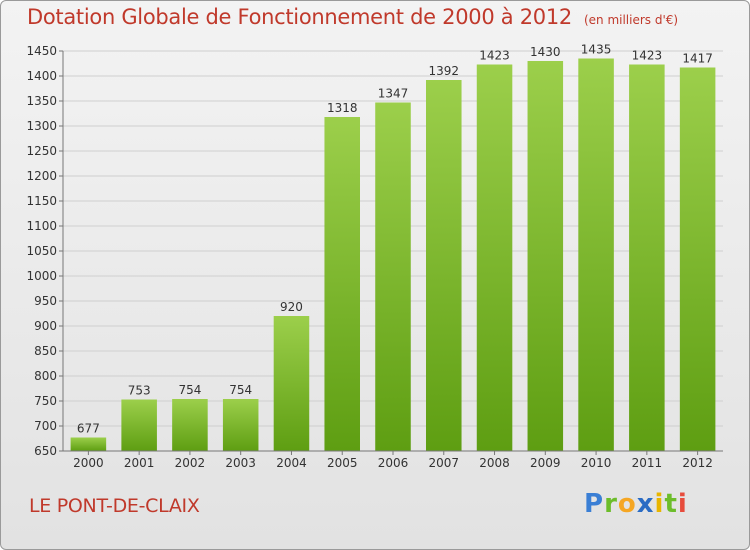 This screenshot has width=750, height=550. Describe the element at coordinates (45, 401) in the screenshot. I see `y-tick-label: 750` at that location.